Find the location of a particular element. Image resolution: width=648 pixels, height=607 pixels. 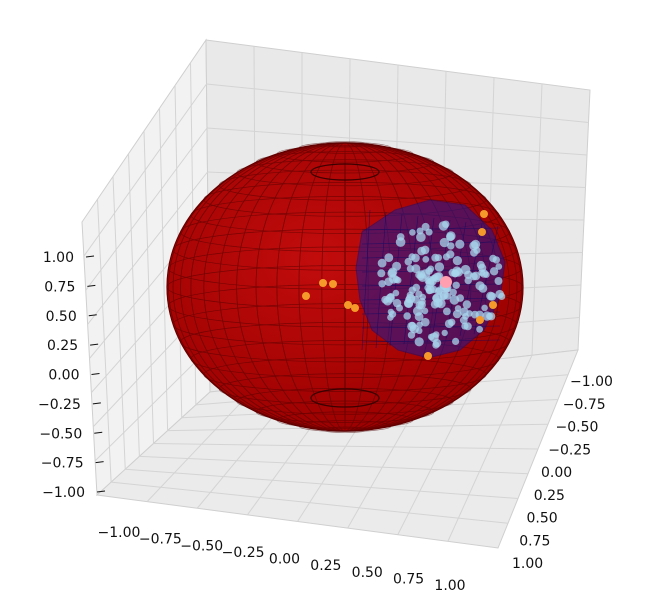

y-tick-label: 0.00 is located at coordinates (556, 473).